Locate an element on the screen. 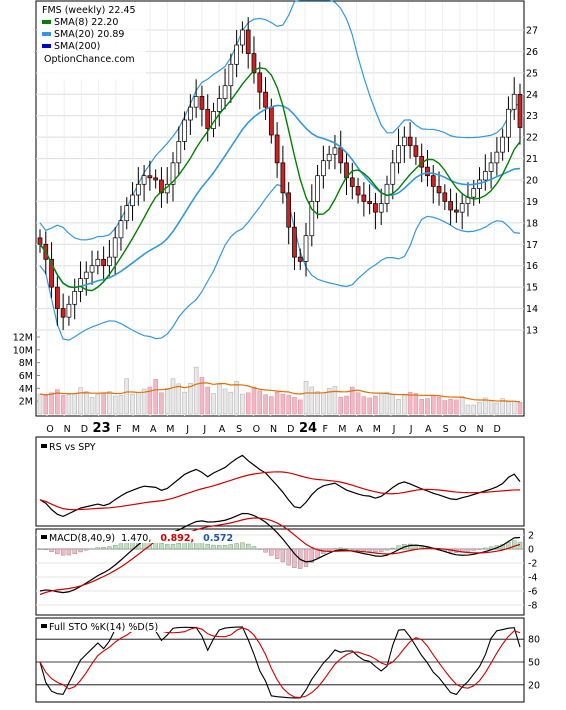  x-tick-label: O is located at coordinates (49, 429).